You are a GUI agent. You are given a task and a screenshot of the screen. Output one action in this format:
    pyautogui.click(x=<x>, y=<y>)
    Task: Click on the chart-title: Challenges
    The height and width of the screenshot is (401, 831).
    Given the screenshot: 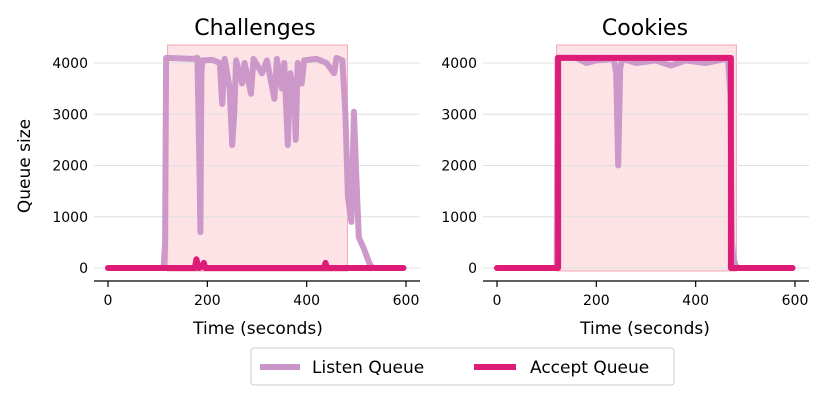 What is the action you would take?
    pyautogui.click(x=254, y=28)
    